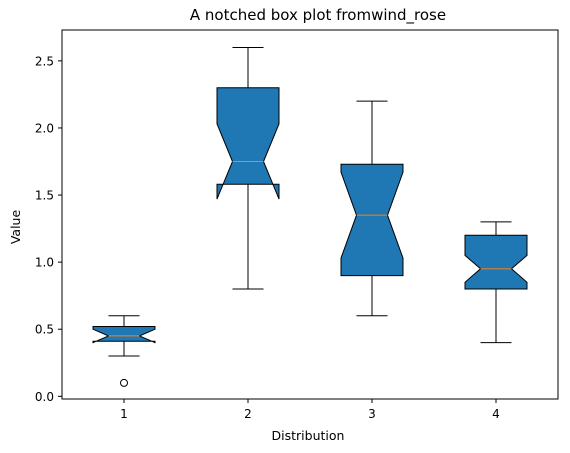 This screenshot has height=453, width=570. I want to click on y-tick-label: 0.0, so click(44, 397).